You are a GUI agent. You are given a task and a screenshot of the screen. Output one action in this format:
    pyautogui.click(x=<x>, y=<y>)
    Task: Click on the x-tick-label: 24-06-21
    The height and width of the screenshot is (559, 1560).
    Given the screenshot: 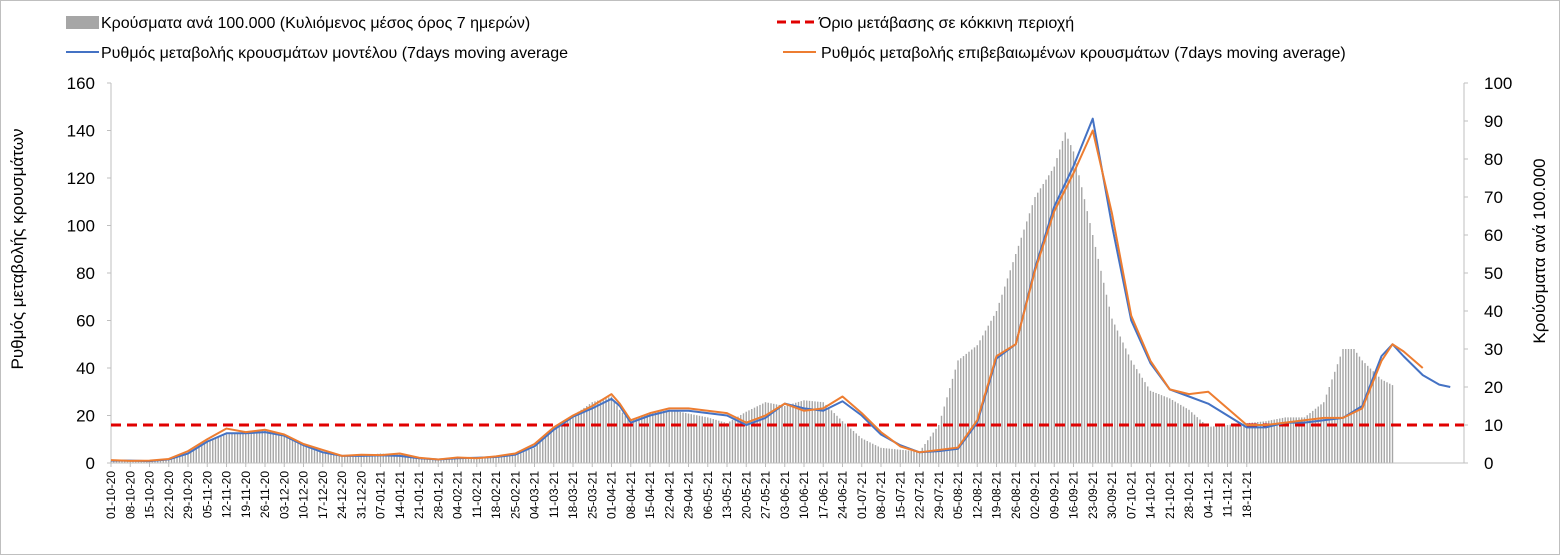 What is the action you would take?
    pyautogui.click(x=843, y=495)
    